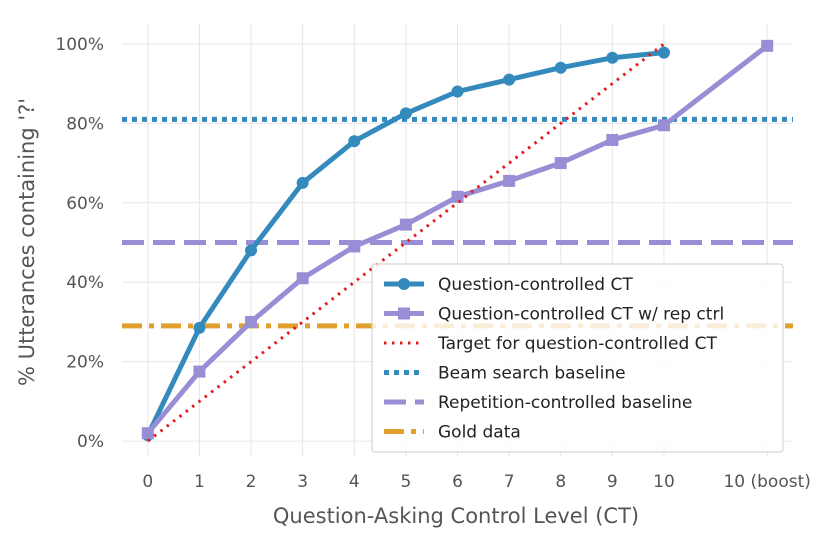 The width and height of the screenshot is (830, 541). I want to click on legend-entry: Gold data, so click(452, 433).